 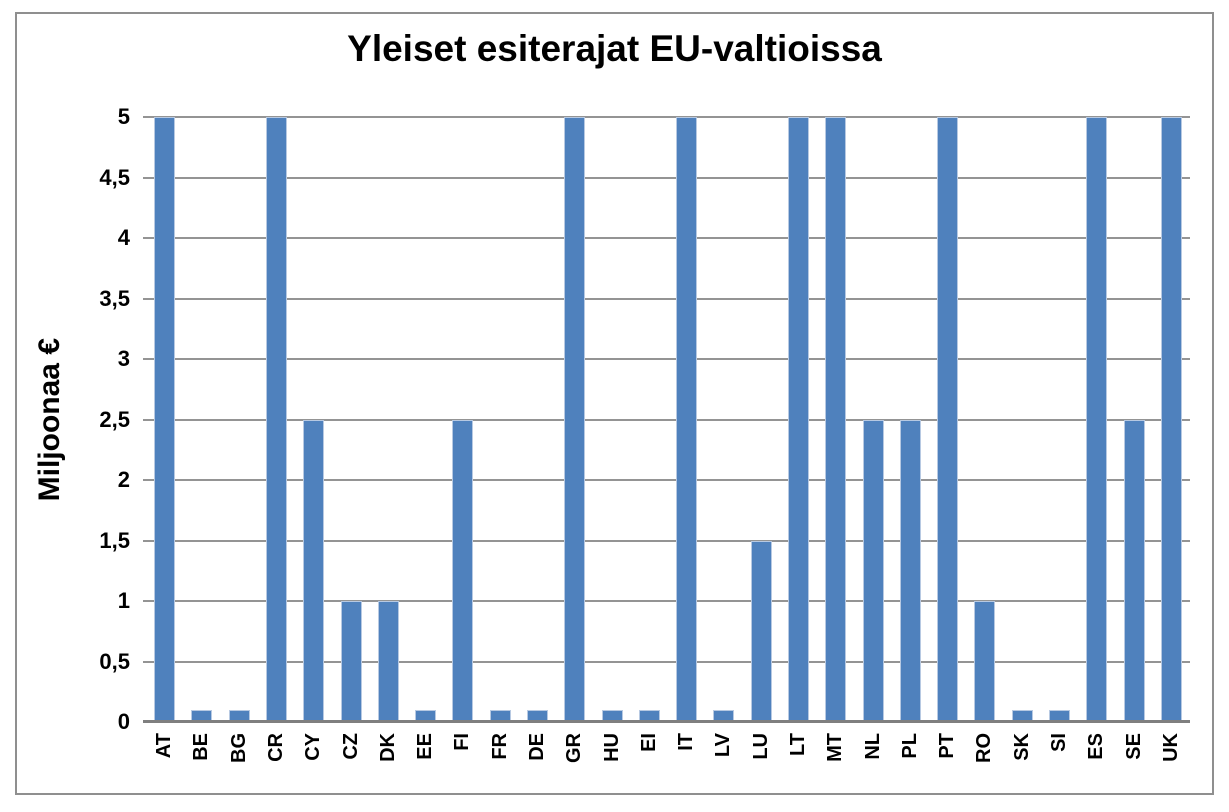 I want to click on y-tick-label-1: 1, so click(x=123, y=600).